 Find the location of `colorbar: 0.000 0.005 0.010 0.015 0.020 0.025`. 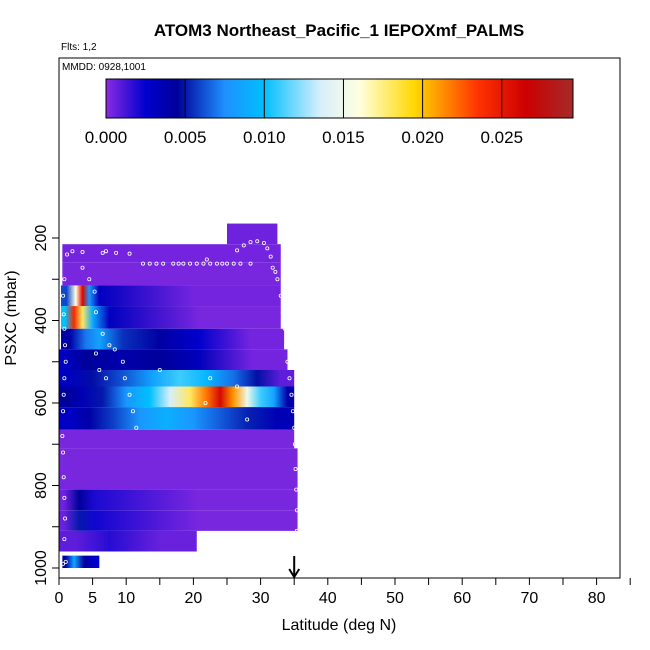

colorbar: 0.000 0.005 0.010 0.015 0.020 0.025 is located at coordinates (329, 112).